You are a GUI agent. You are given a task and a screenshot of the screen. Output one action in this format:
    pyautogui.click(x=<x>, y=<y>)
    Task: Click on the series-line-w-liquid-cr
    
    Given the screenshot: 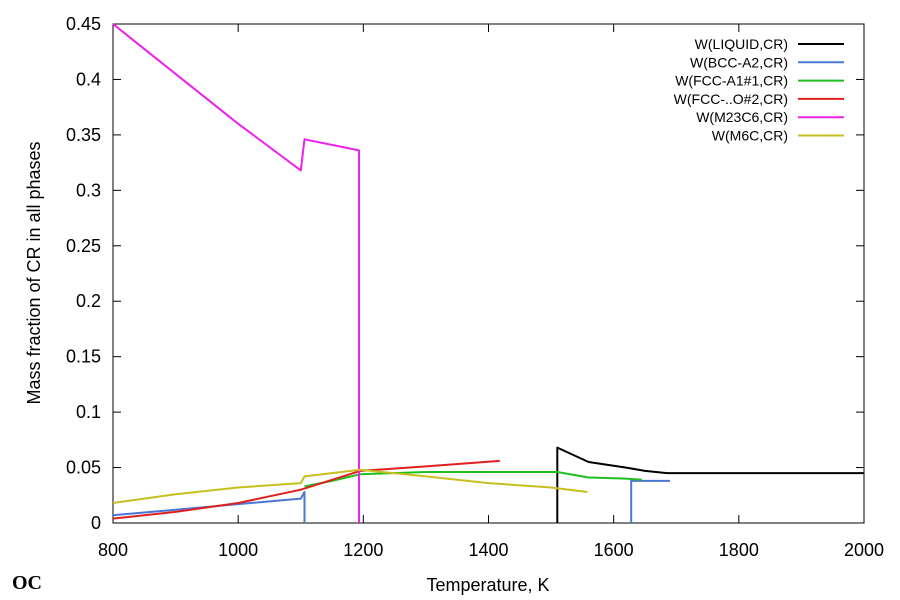 What is the action you would take?
    pyautogui.click(x=710, y=484)
    